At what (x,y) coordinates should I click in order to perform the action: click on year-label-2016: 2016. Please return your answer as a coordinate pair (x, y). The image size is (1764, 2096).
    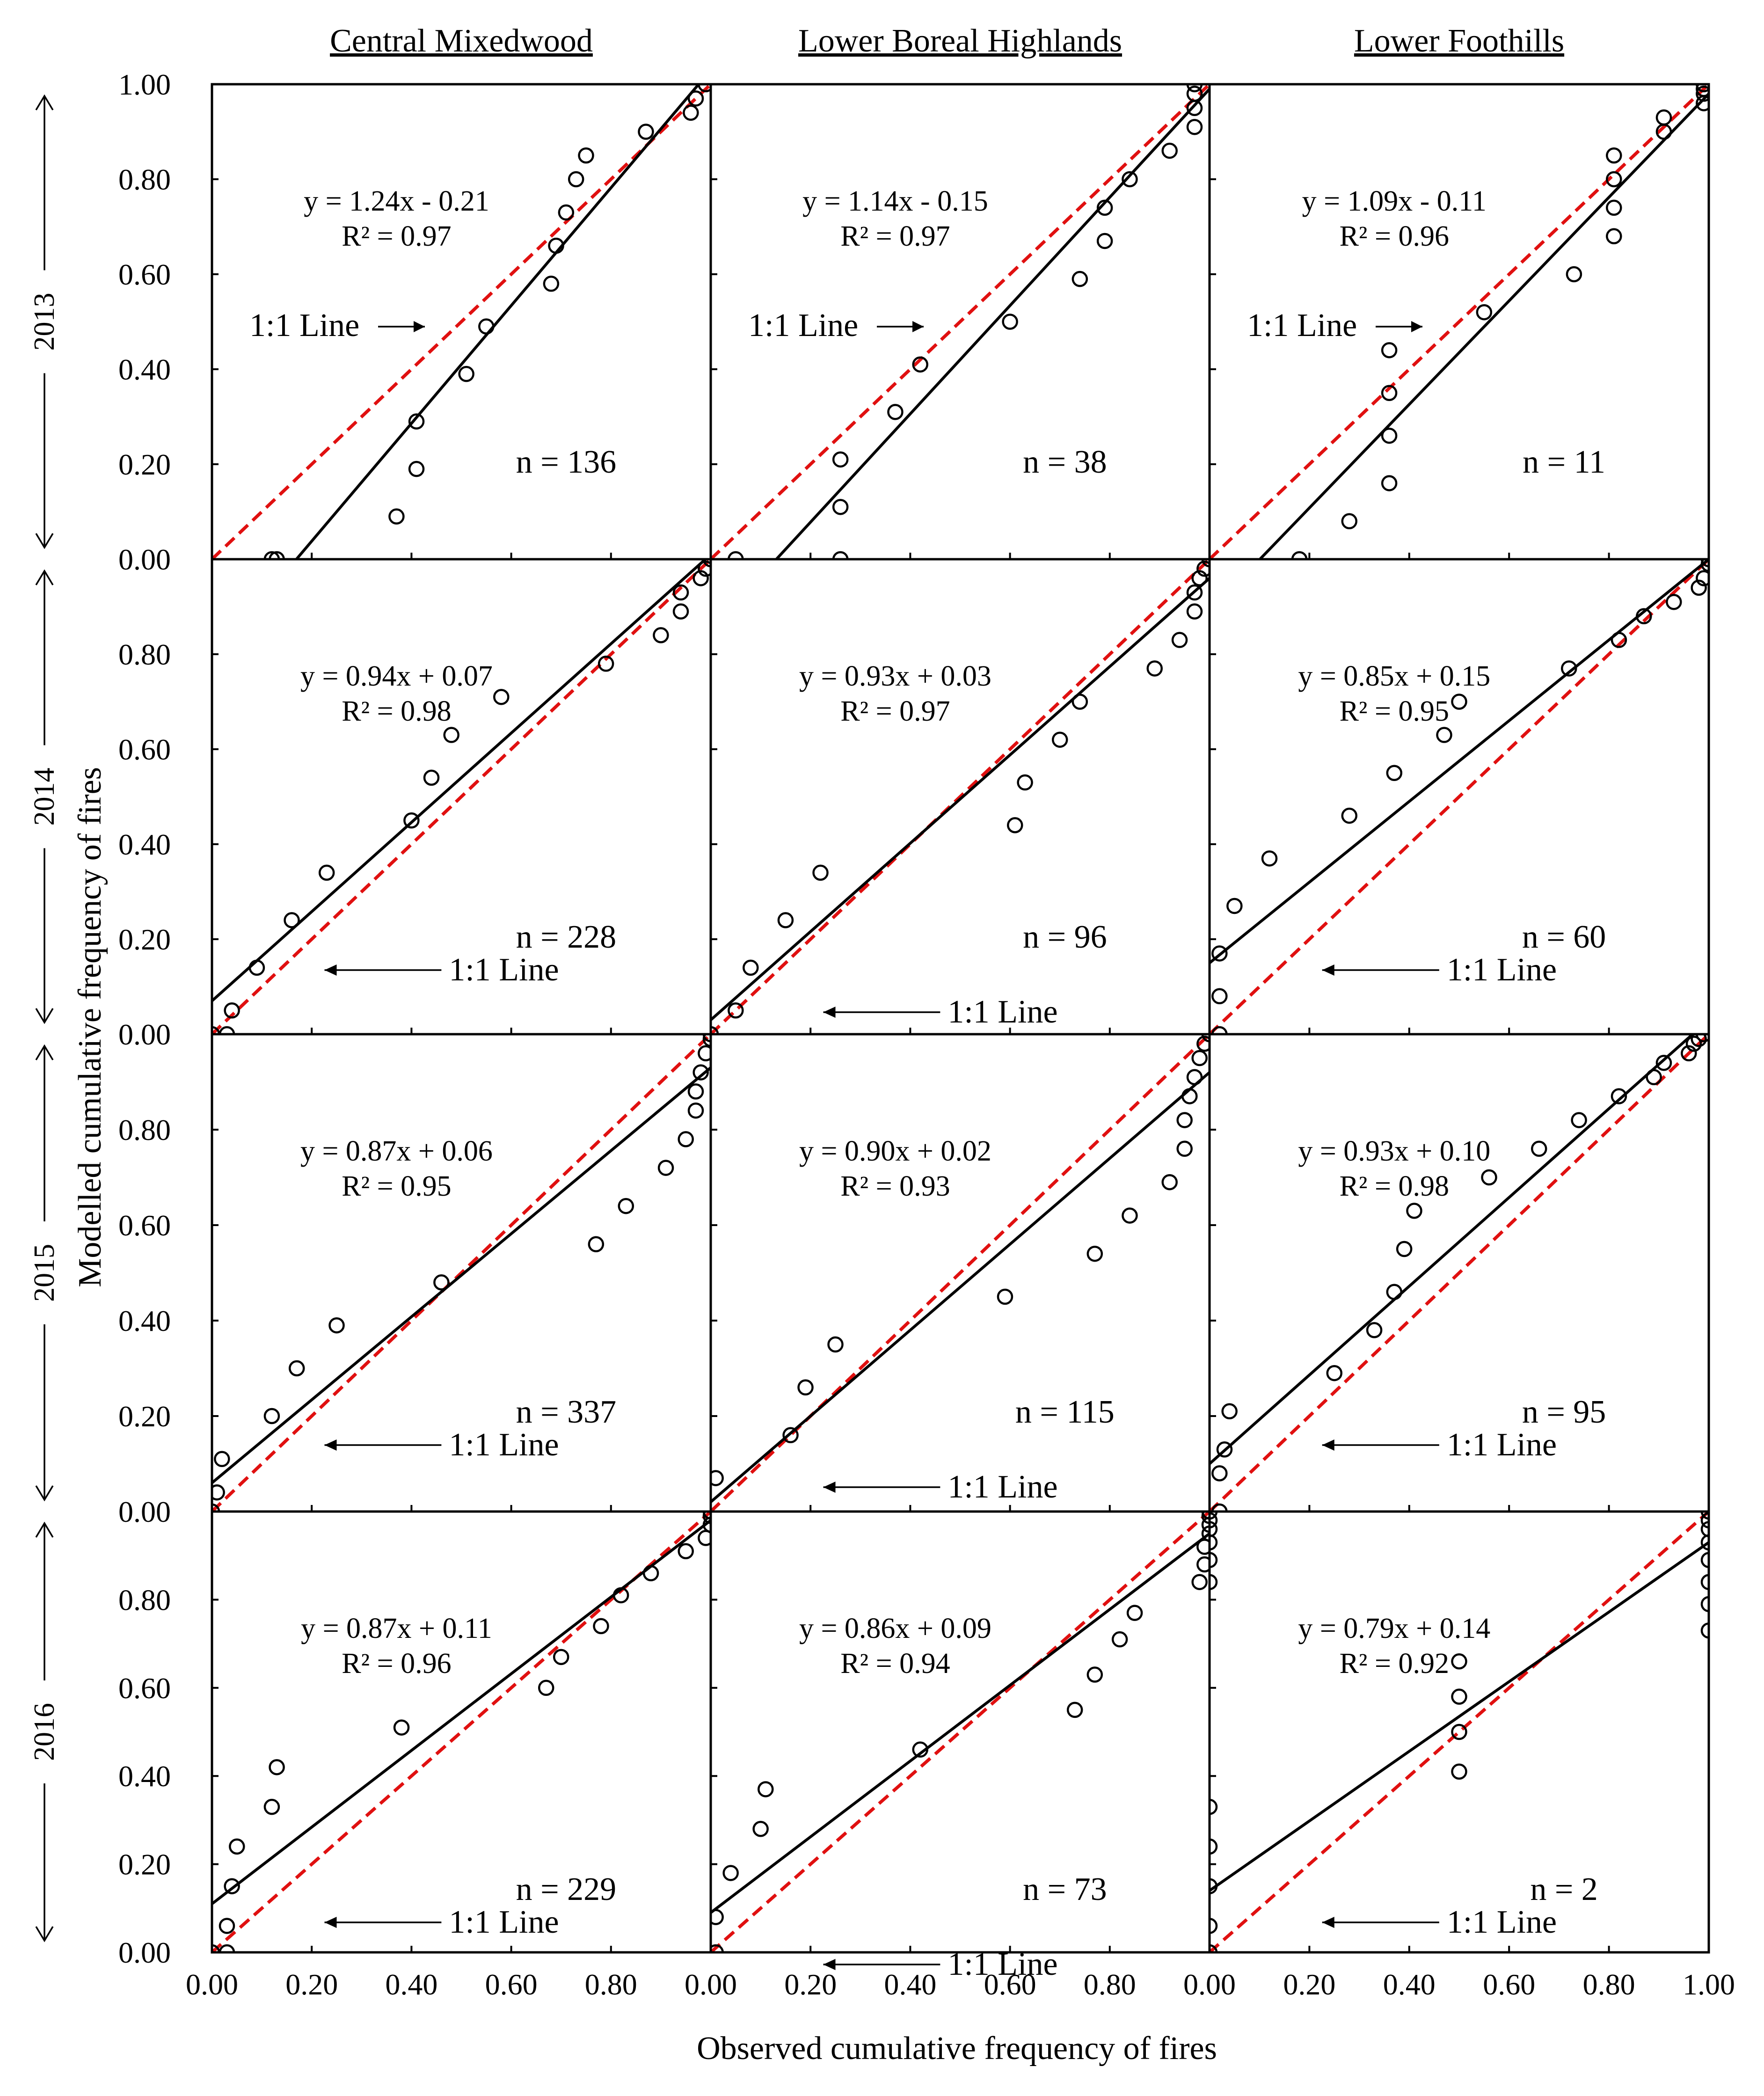
    Looking at the image, I should click on (44, 1732).